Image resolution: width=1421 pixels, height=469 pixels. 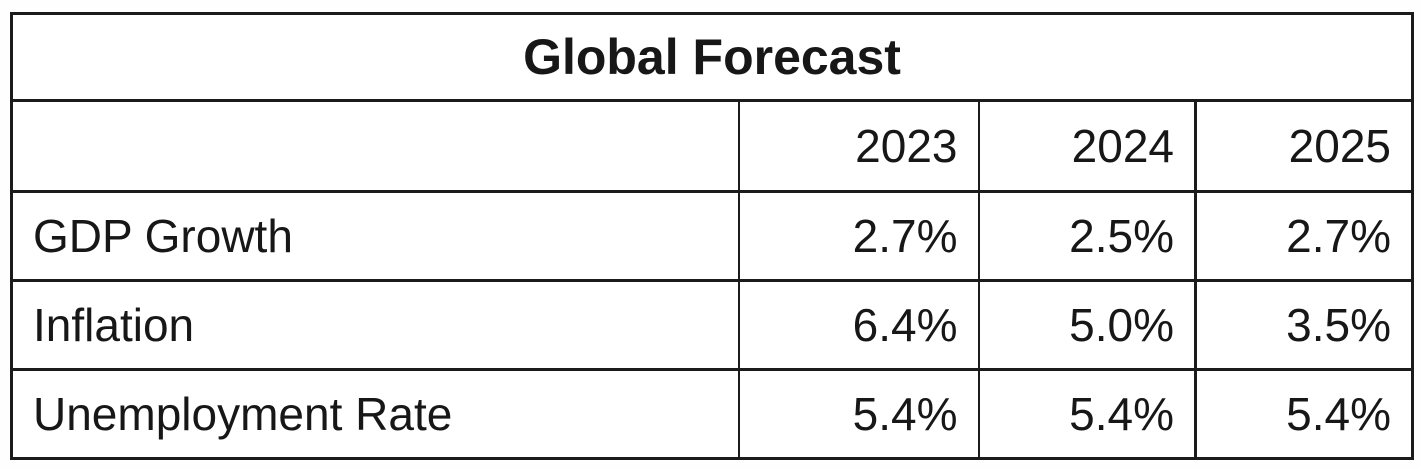 What do you see at coordinates (1303, 325) in the screenshot?
I see `cell-inflation-2025: 3.5%` at bounding box center [1303, 325].